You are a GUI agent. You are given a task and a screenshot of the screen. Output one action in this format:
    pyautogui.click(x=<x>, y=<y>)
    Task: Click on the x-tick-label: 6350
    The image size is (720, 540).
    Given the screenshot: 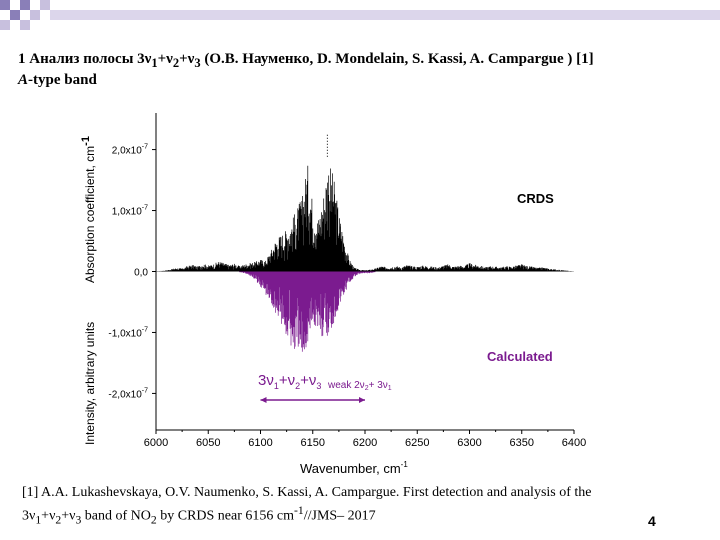 What is the action you would take?
    pyautogui.click(x=522, y=443)
    